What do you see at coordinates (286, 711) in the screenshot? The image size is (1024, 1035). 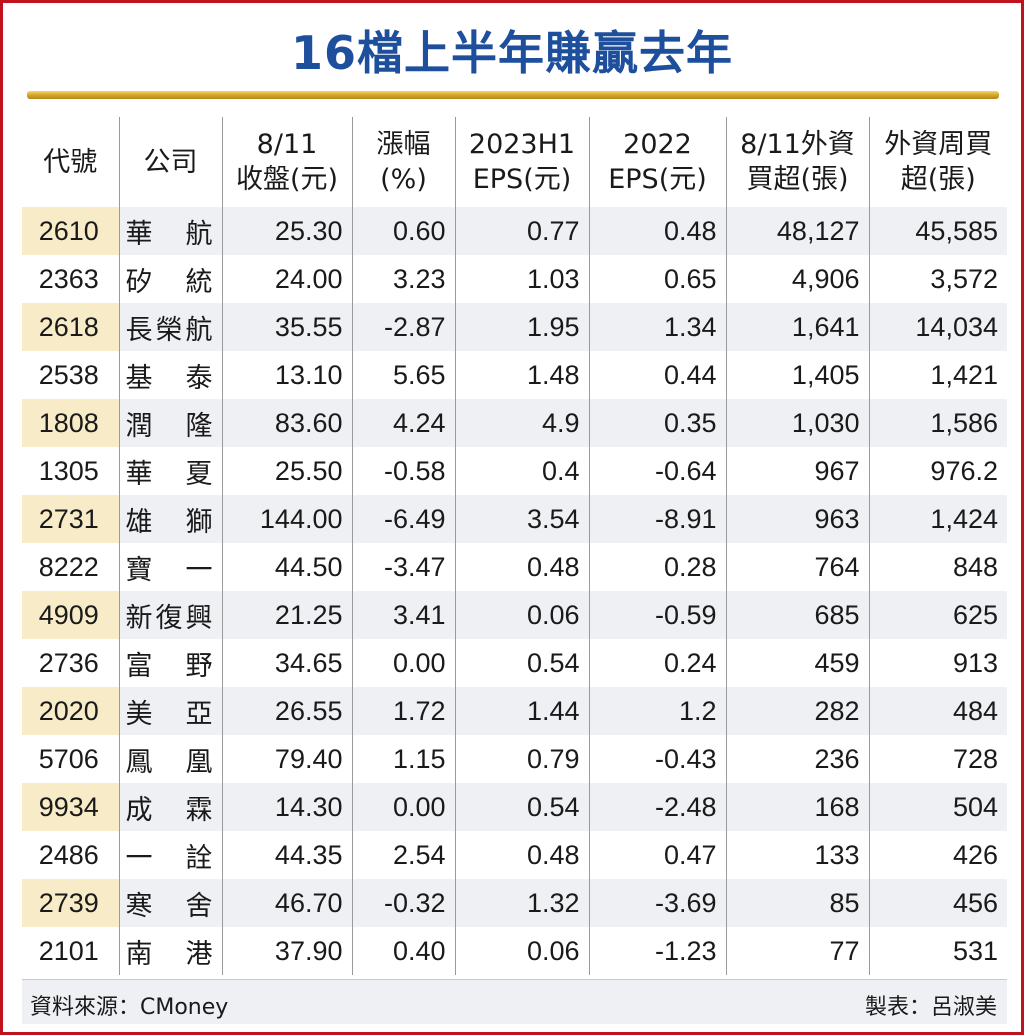 I see `close-price: 26.55` at bounding box center [286, 711].